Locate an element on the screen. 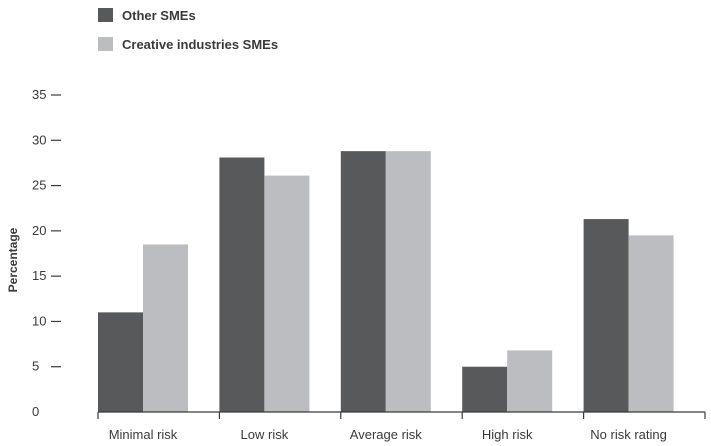 Image resolution: width=711 pixels, height=446 pixels. y-axis-title: Percentage is located at coordinates (13, 259).